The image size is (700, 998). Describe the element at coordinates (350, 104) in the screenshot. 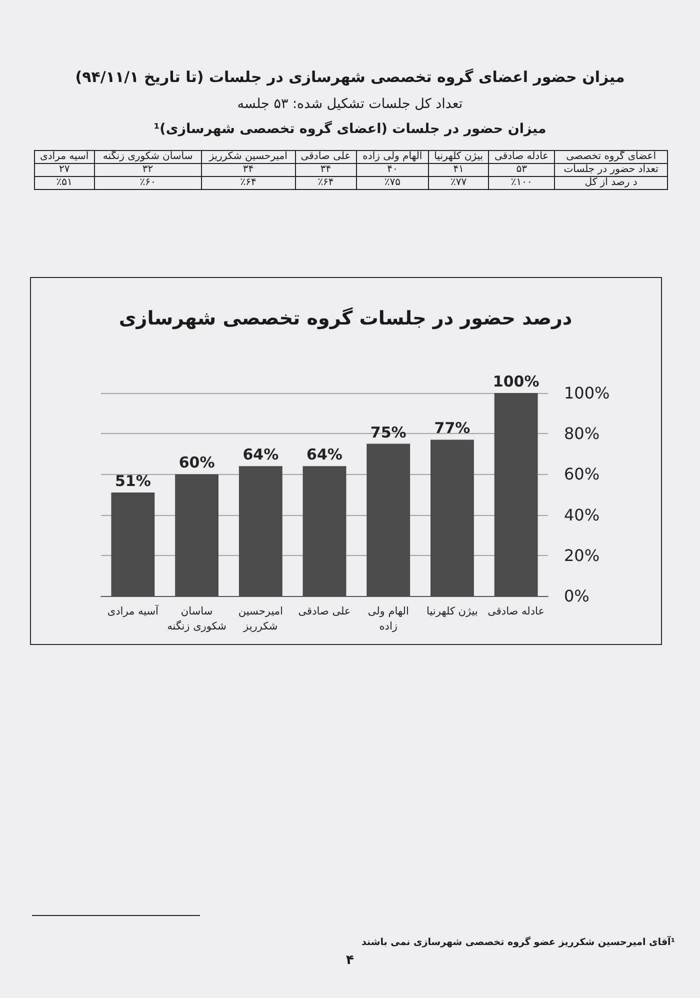

I see `text: تعداد کل جلسات تشکیل شده: ۵۳ جلسه` at that location.